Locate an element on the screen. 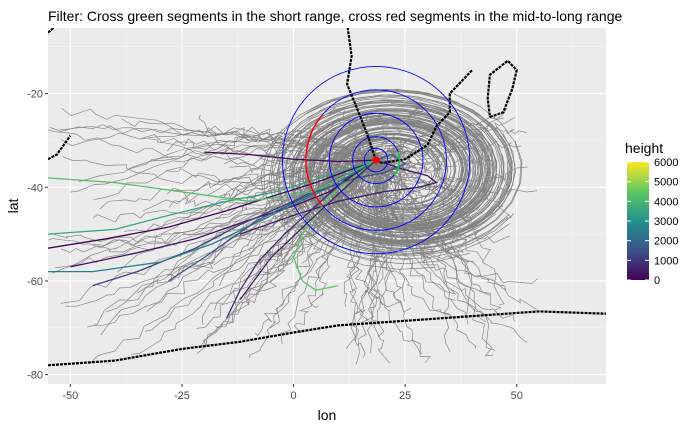 The height and width of the screenshot is (432, 700). legend-tick-label: 2000 is located at coordinates (666, 242).